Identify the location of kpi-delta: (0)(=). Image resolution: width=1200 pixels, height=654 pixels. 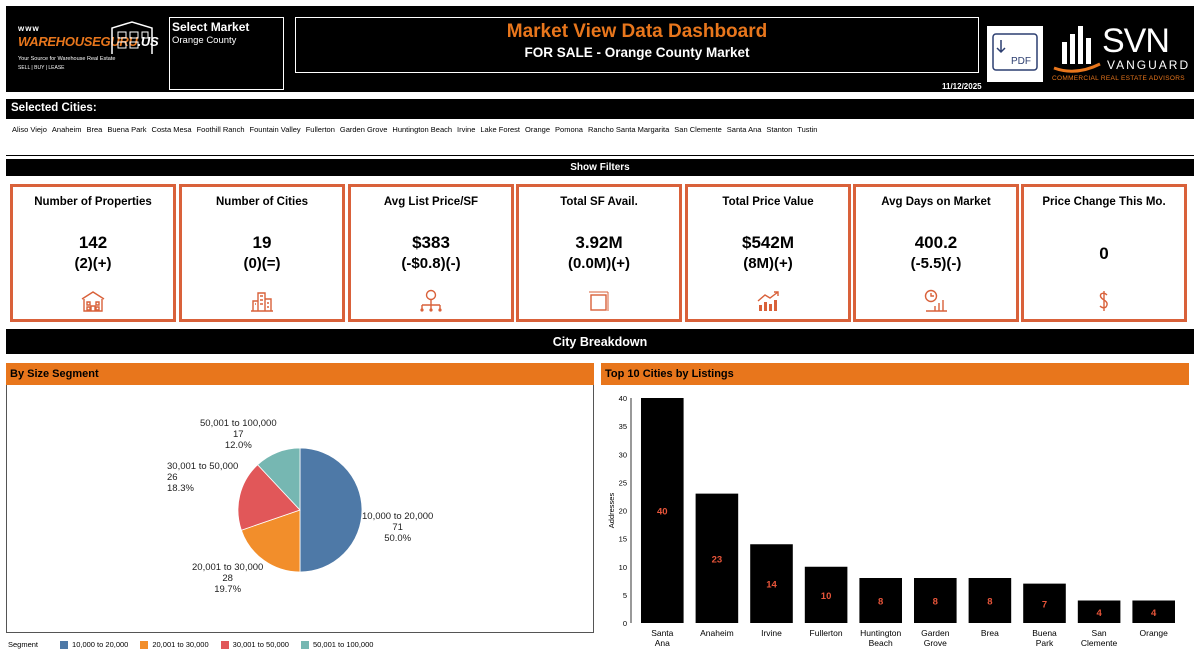
(262, 263).